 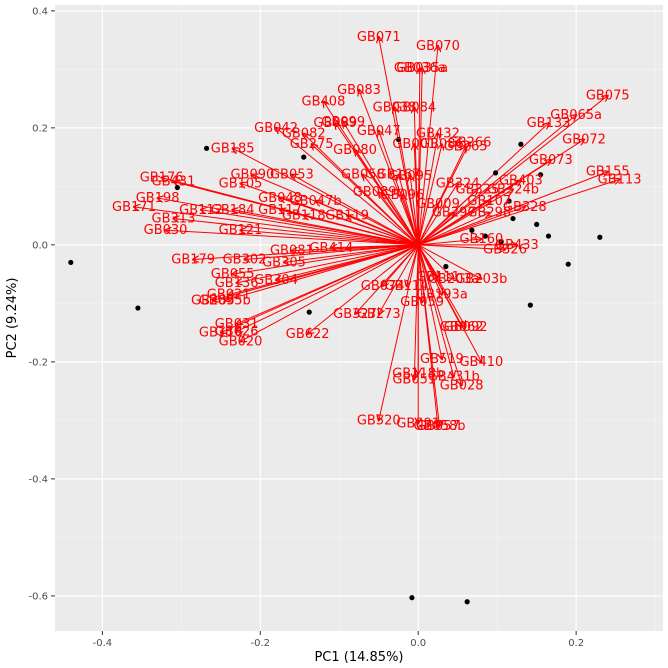 I want to click on loading-label: GB302, so click(x=245, y=259).